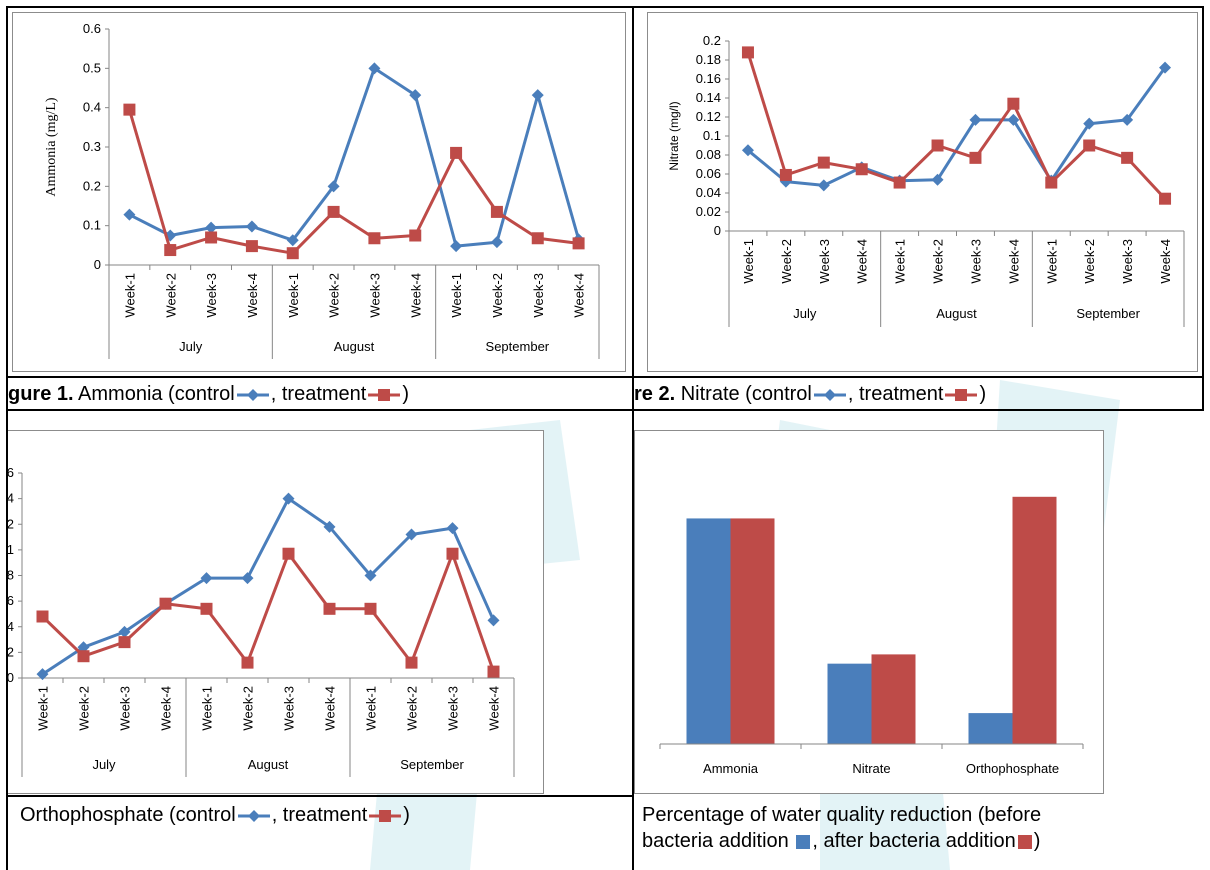 This screenshot has height=870, width=1210. I want to click on caption-end: ), so click(983, 394).